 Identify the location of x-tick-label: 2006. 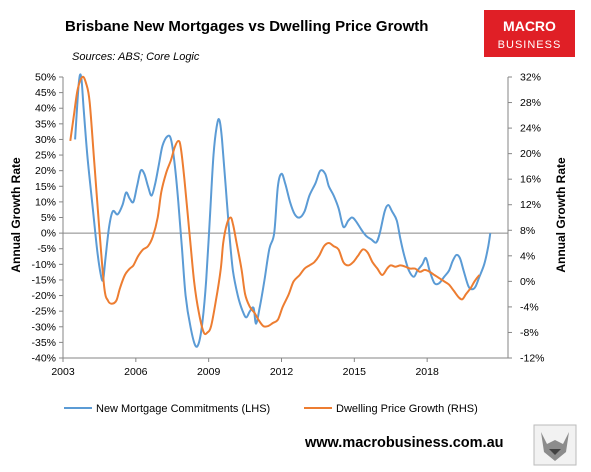
(136, 372).